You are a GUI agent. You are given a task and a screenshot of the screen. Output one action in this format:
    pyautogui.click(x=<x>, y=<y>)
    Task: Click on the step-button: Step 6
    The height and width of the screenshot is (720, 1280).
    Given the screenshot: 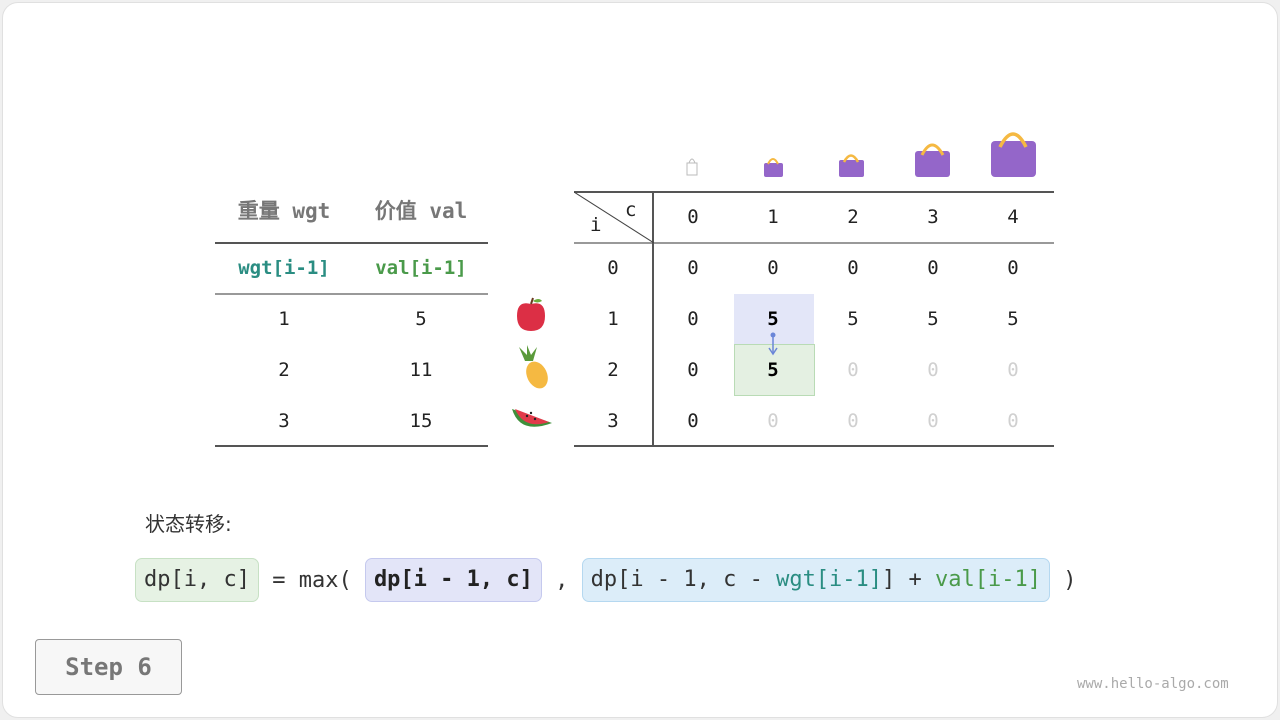 What is the action you would take?
    pyautogui.click(x=108, y=667)
    